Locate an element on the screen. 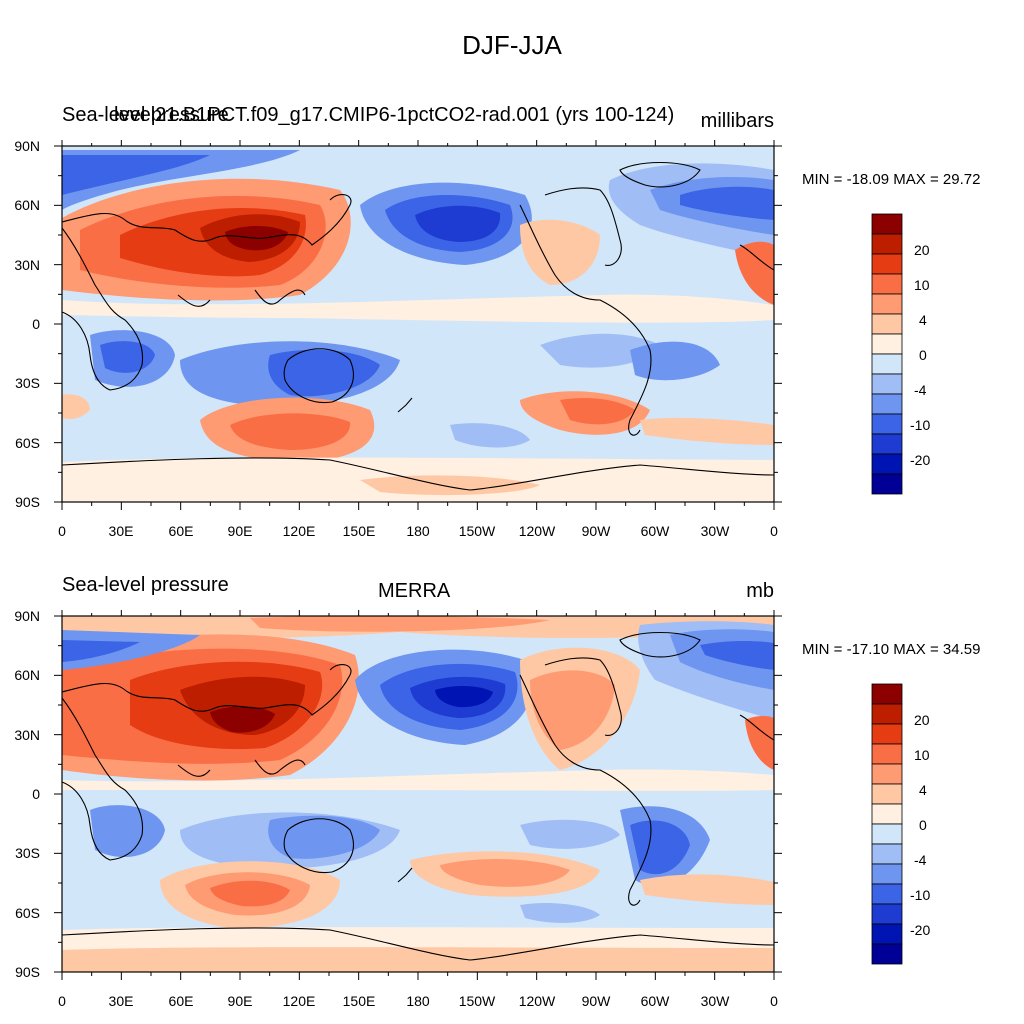  lat-label: 30S is located at coordinates (27, 853).